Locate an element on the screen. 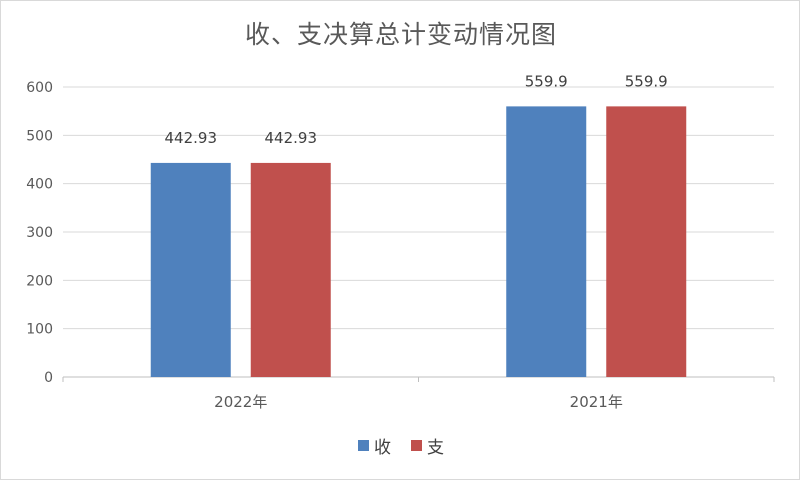 This screenshot has height=481, width=800. y-tick-label: 300 is located at coordinates (39, 233).